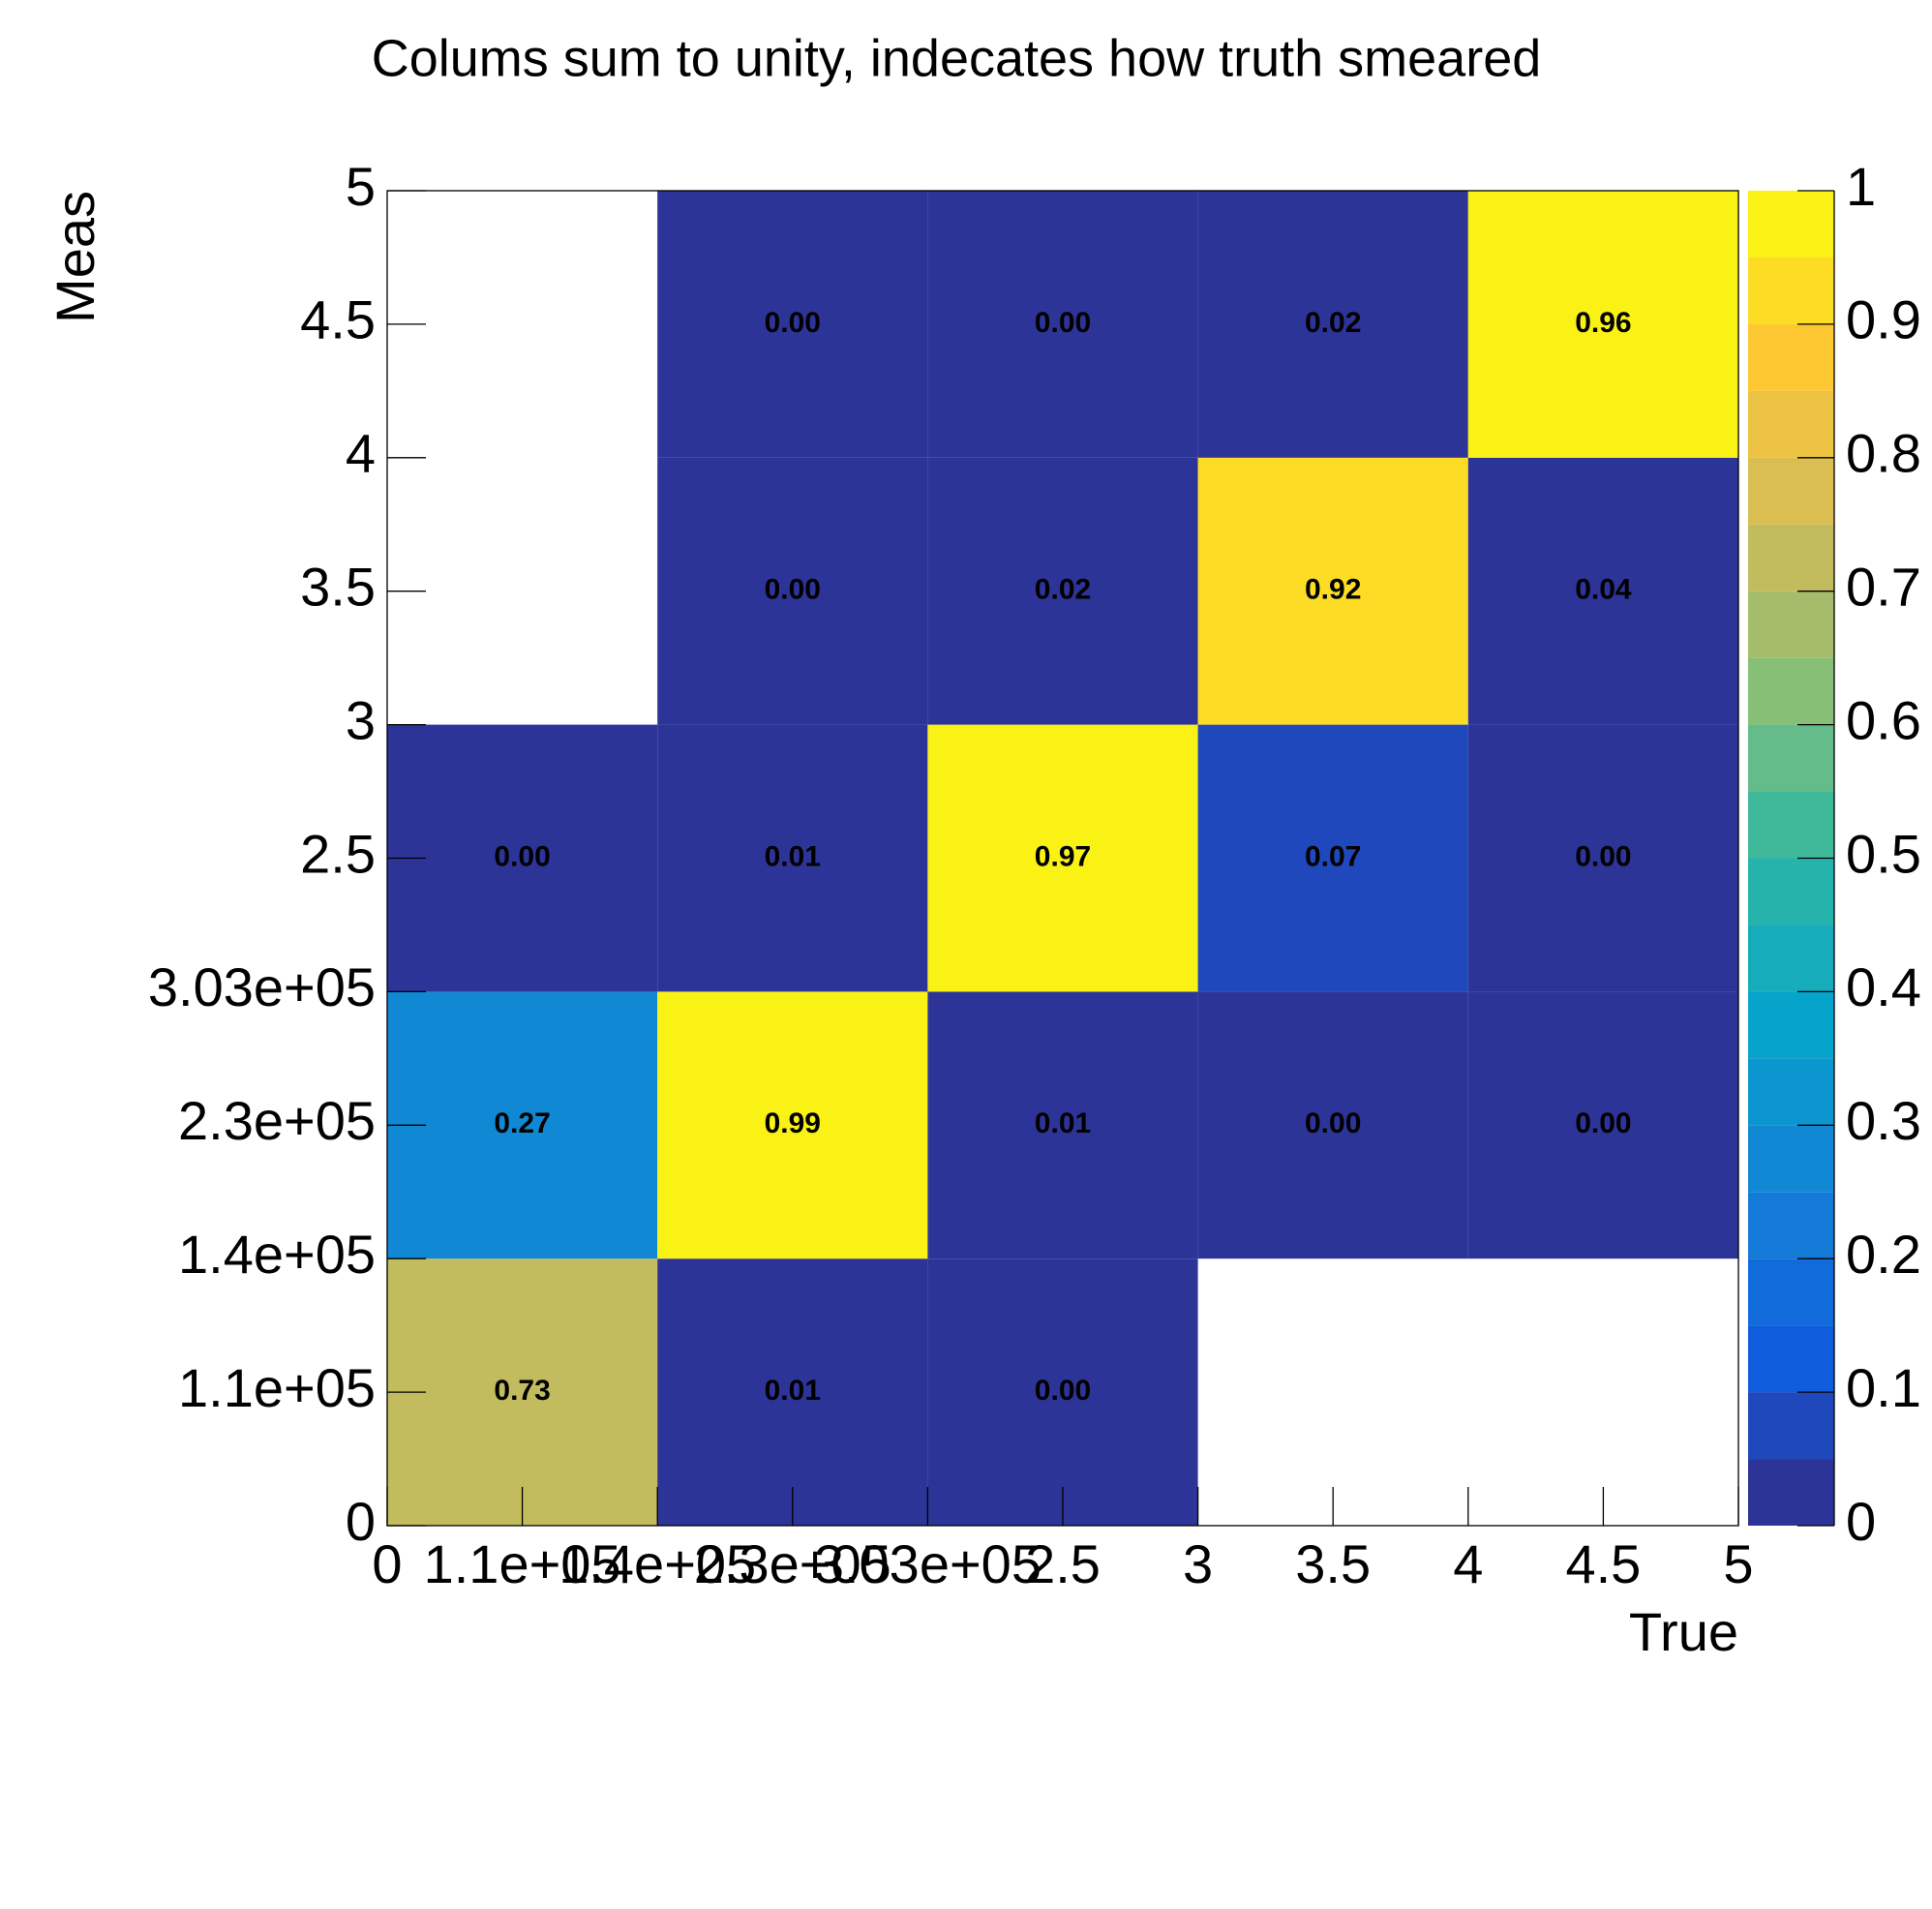  Describe the element at coordinates (1738, 1563) in the screenshot. I see `x-tick-label: 5` at that location.